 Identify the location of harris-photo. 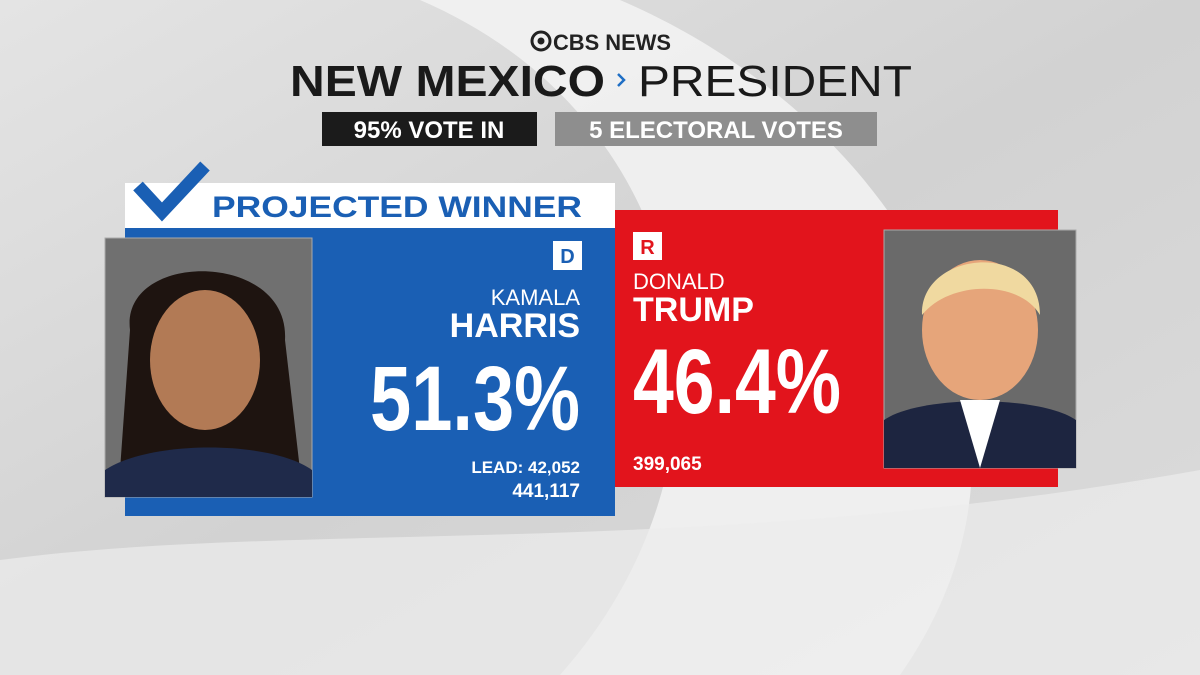
(208, 367).